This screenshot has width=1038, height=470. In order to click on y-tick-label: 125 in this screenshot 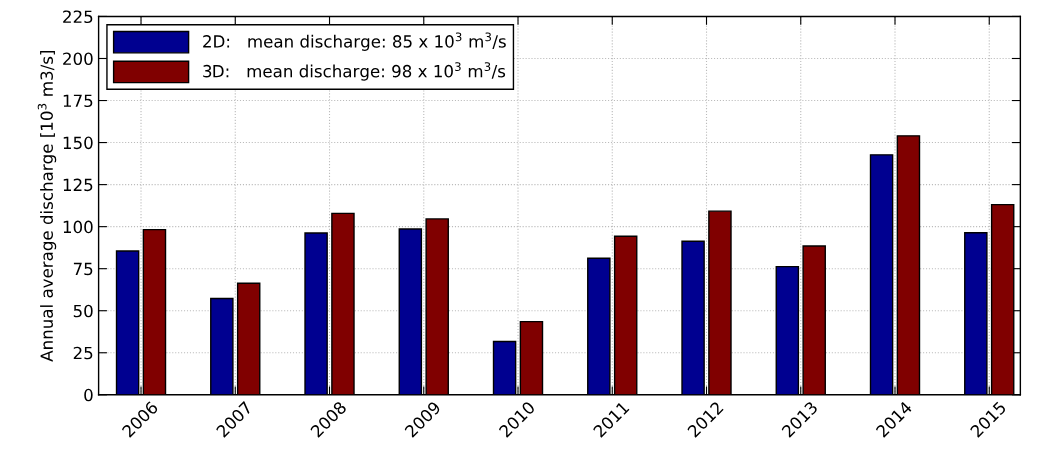, I will do `click(78, 185)`.